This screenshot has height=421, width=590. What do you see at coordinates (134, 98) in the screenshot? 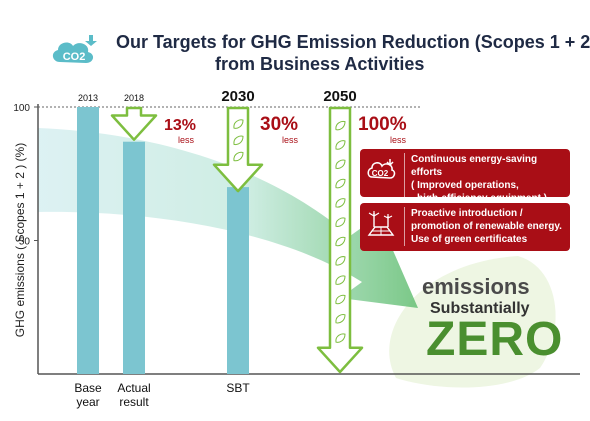
I see `year-label-1: 2018` at bounding box center [134, 98].